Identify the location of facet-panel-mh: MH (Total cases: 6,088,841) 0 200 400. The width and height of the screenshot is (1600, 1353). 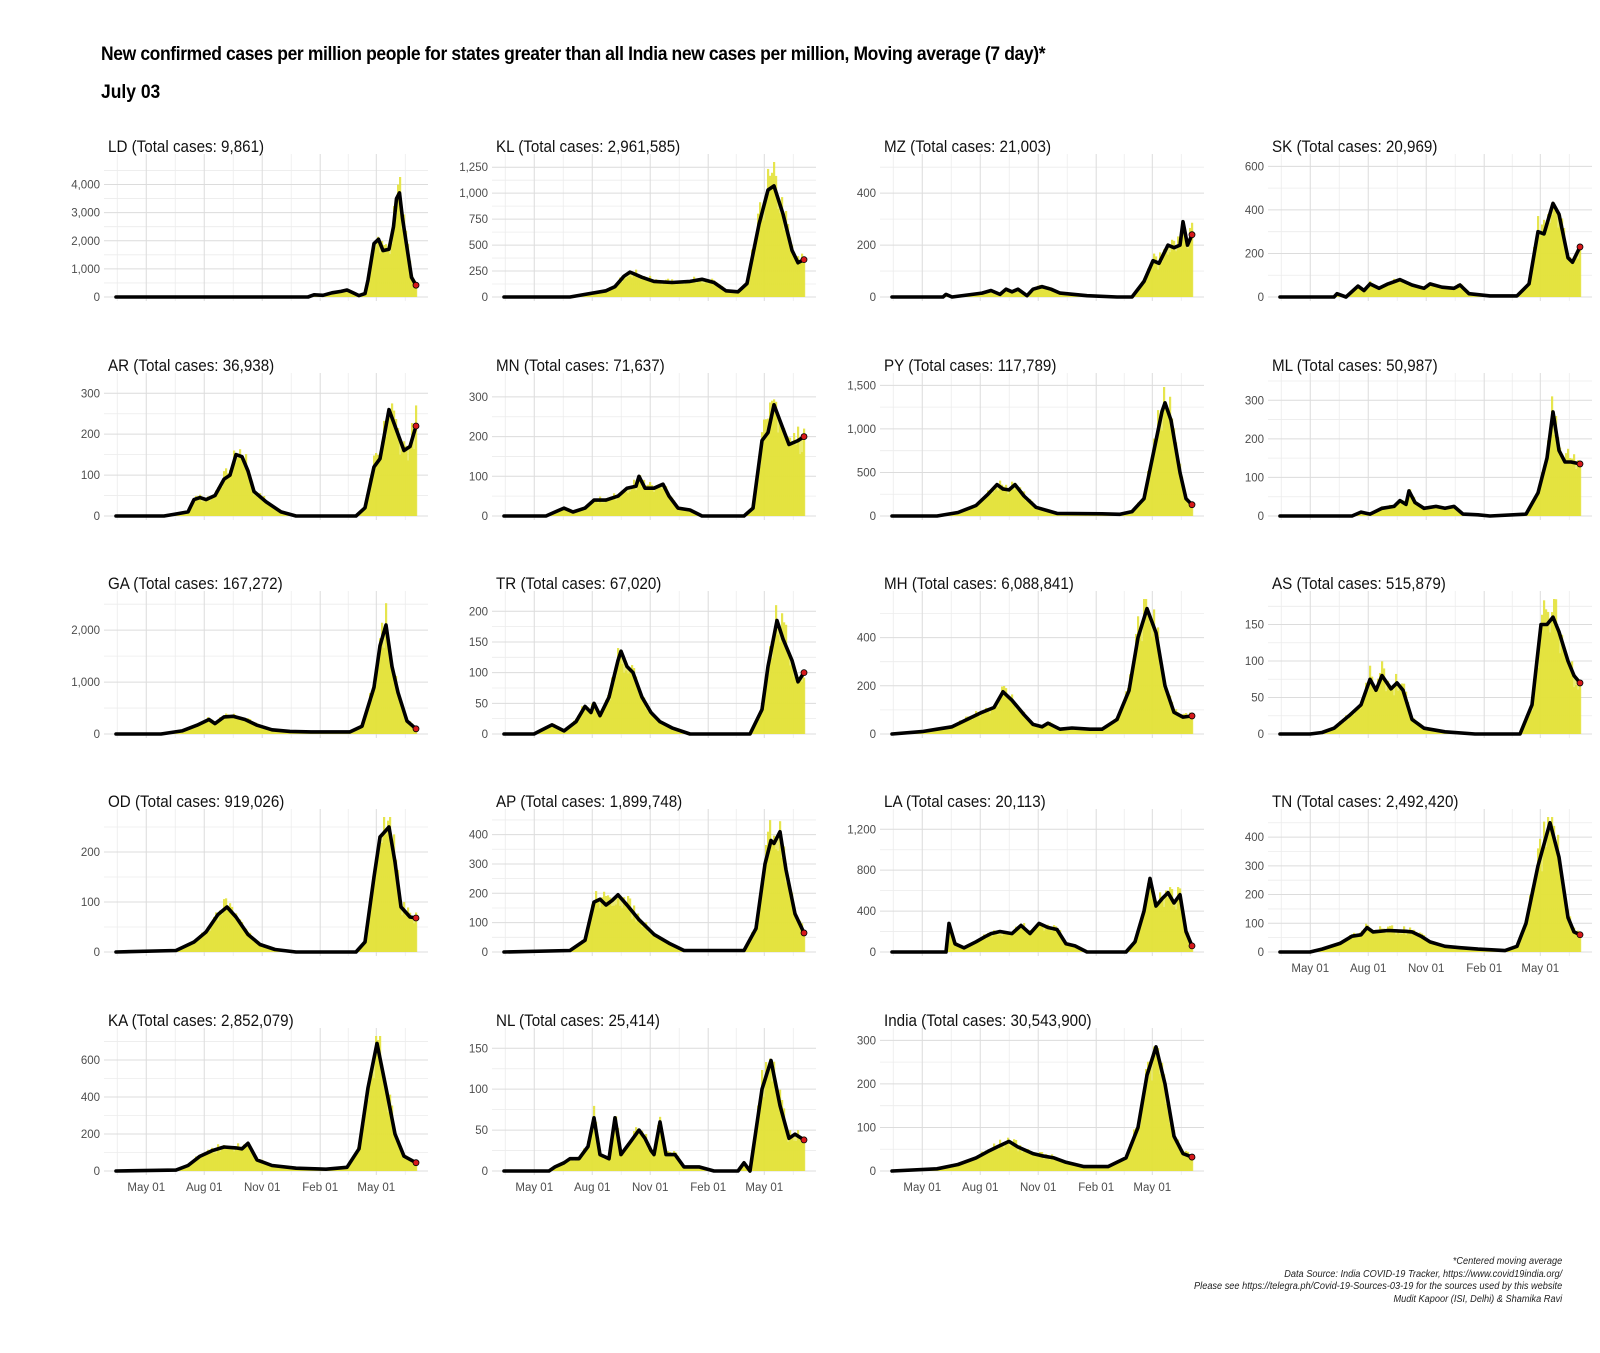
(1021, 680).